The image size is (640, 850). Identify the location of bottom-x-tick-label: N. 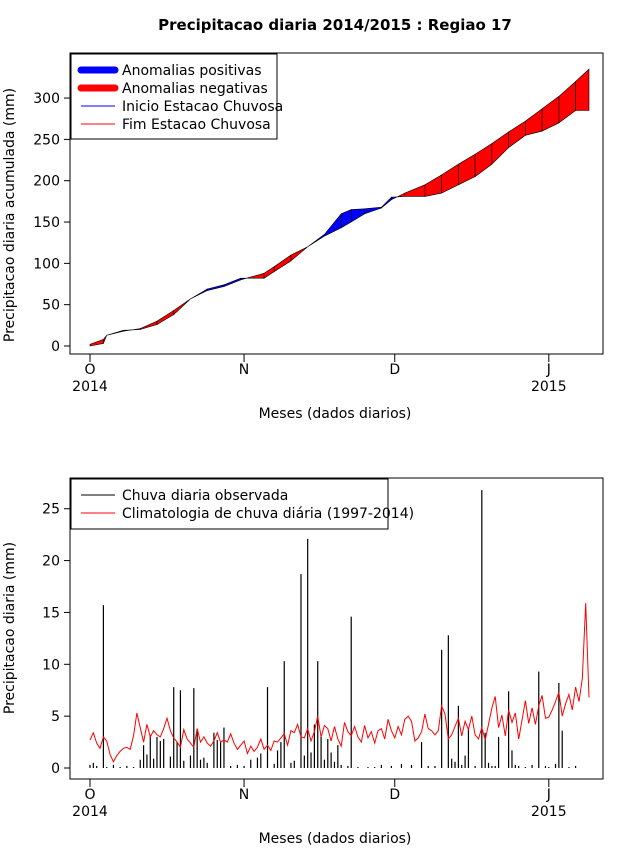
(244, 795).